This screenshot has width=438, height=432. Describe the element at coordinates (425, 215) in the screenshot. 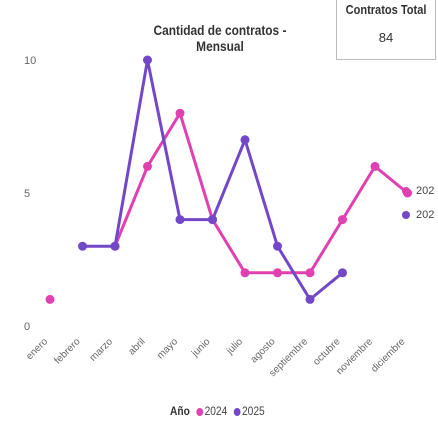

I see `right-legend-label-2: 202` at that location.